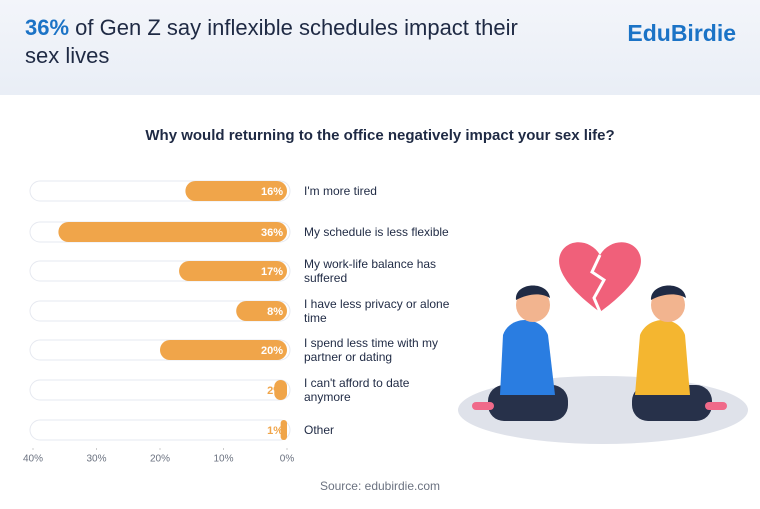 The image size is (760, 509). What do you see at coordinates (377, 311) in the screenshot?
I see `category-label: I have less privacy or alone time` at bounding box center [377, 311].